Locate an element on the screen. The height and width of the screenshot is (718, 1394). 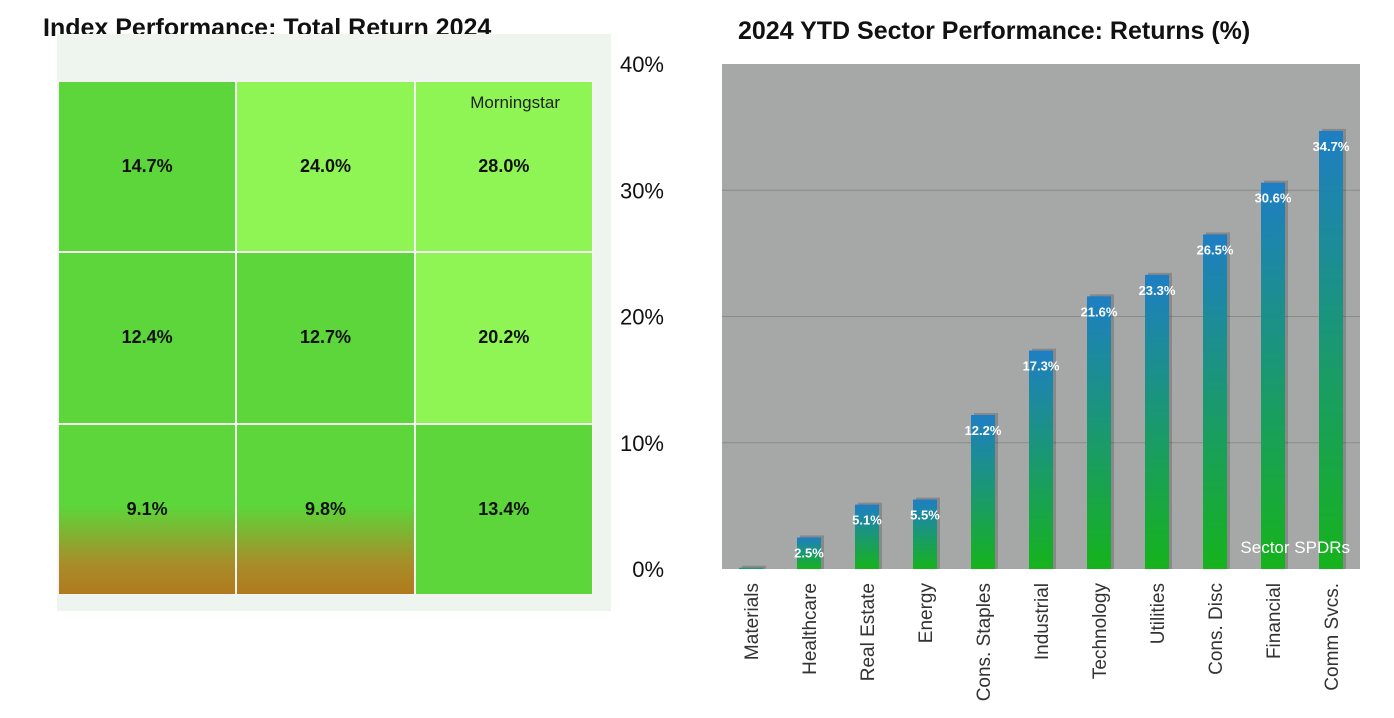
index-cell: 13.4% is located at coordinates (503, 509).